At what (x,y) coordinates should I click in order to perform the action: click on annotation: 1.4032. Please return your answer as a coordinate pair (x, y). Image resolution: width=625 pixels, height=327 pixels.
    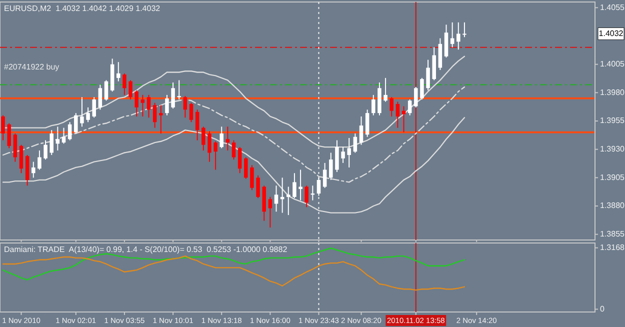
    Looking at the image, I should click on (611, 33).